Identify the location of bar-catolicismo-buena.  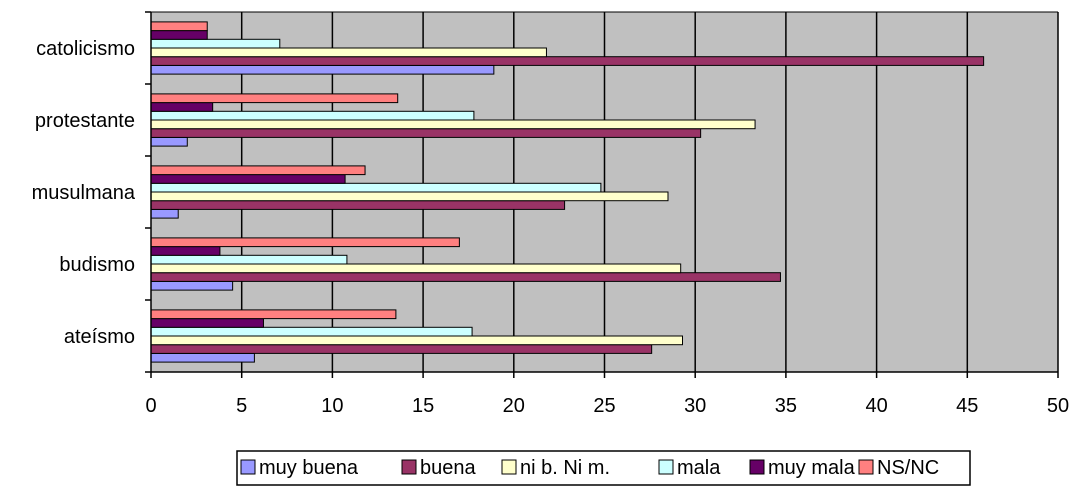
(567, 61).